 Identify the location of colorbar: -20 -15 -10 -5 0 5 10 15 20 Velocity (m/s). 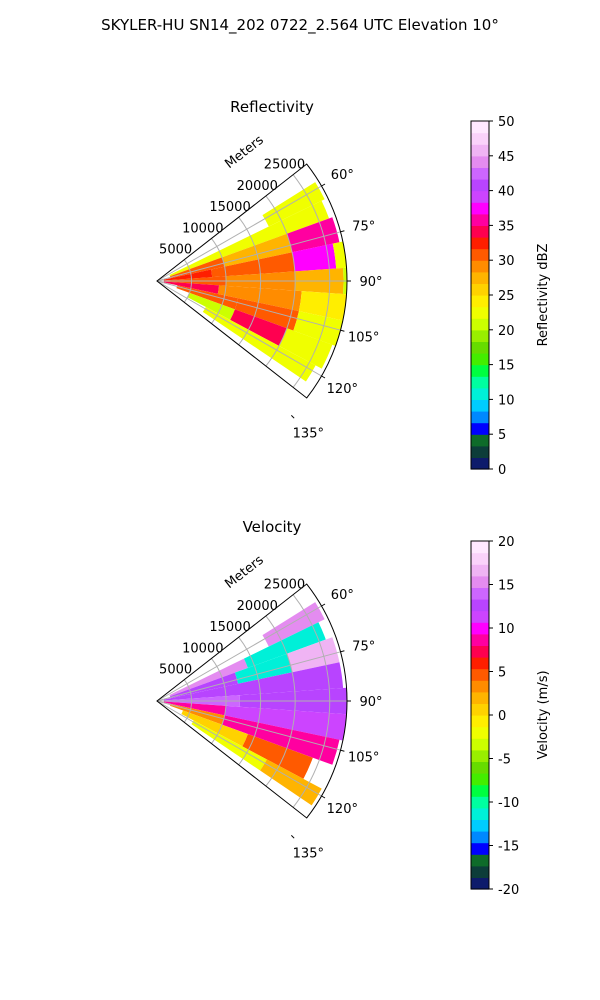
(510, 716).